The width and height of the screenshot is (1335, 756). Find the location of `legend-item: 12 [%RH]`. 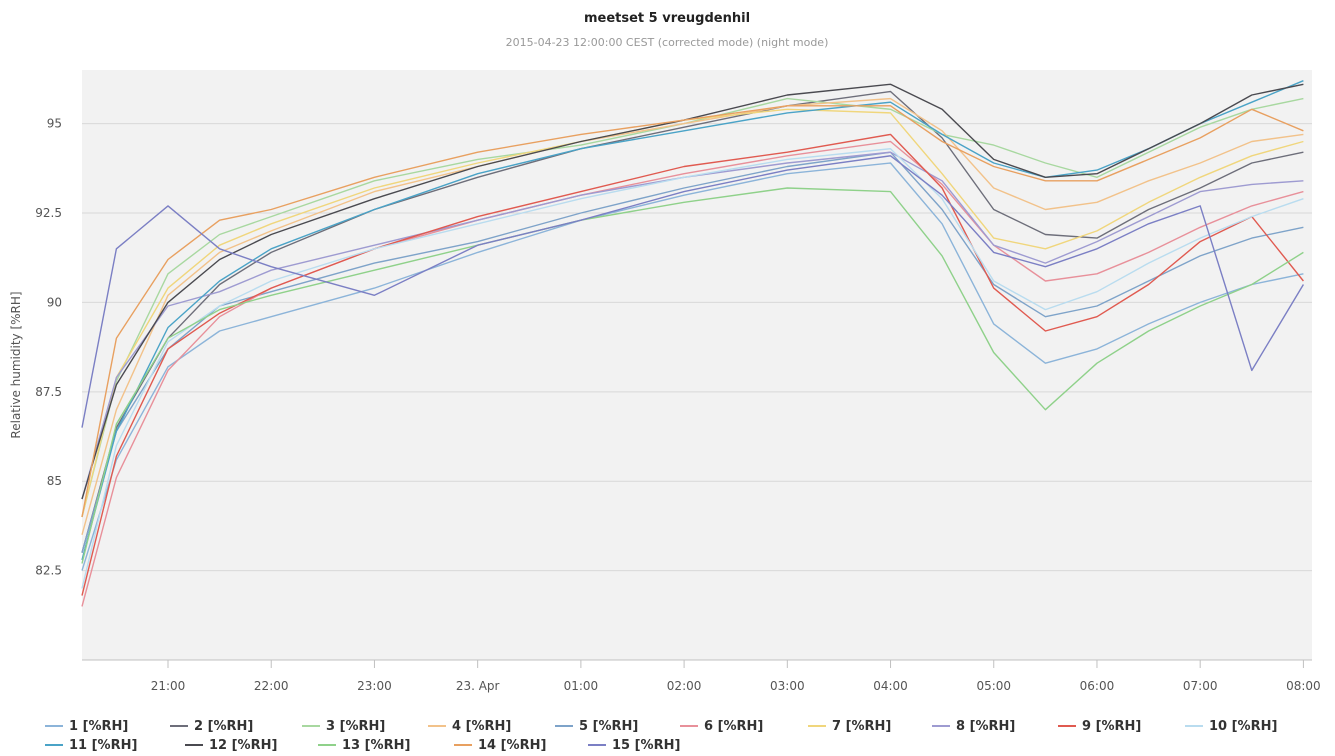

legend-item: 12 [%RH] is located at coordinates (231, 745).